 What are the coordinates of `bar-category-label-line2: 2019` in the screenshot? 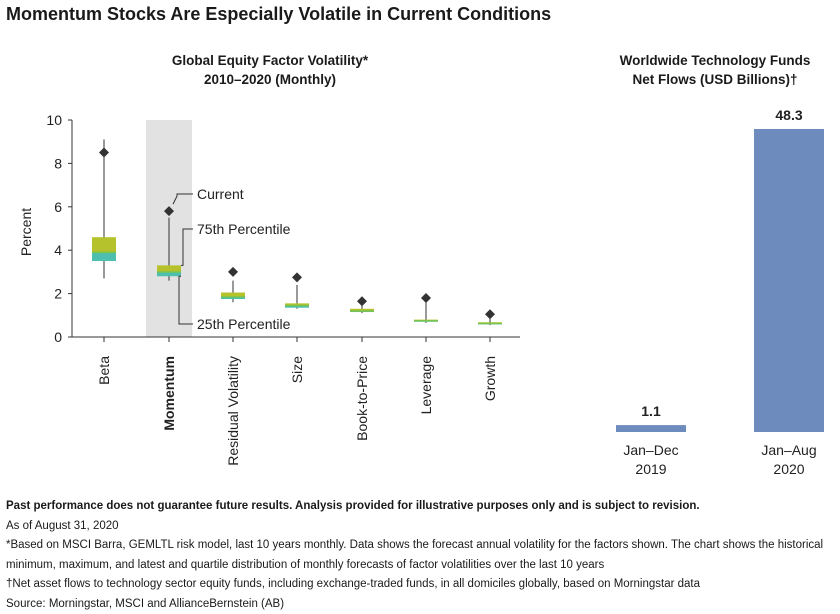 It's located at (650, 469).